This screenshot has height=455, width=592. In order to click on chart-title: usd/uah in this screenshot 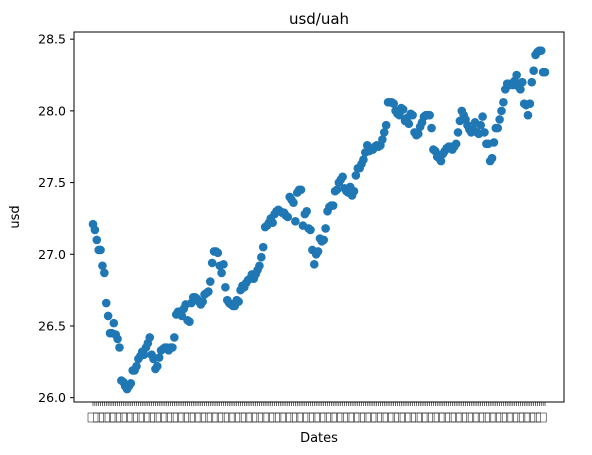, I will do `click(319, 19)`.